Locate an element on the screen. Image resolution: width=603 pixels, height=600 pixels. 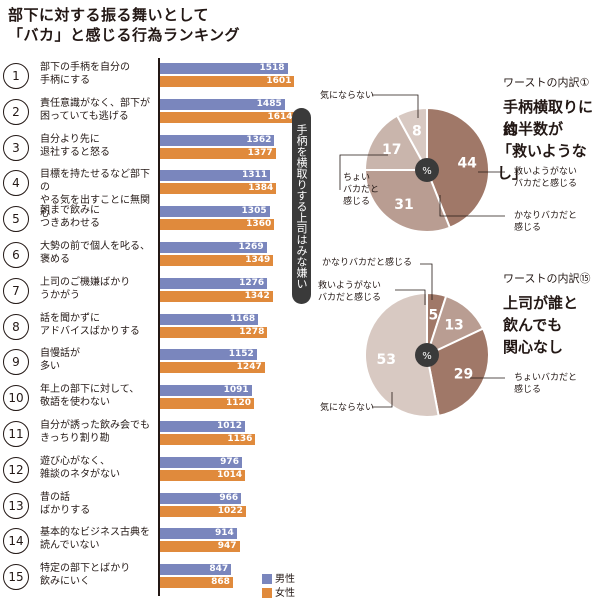
bar-row: 13 昔の話 ばかりする 966 1022 is located at coordinates (150, 505).